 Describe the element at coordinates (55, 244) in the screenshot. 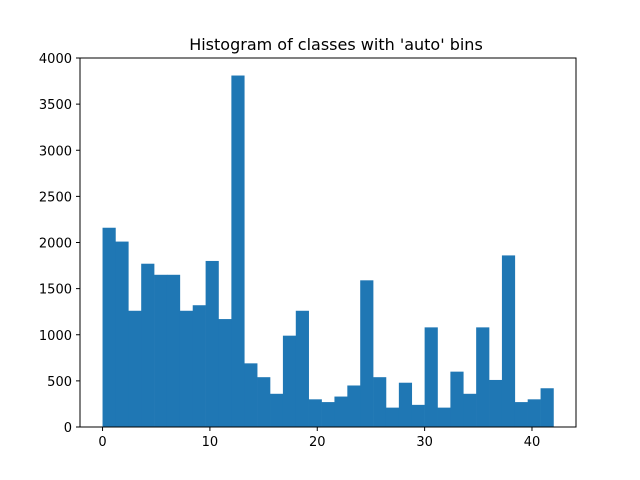

I see `y-tick-label-4: 2000` at that location.